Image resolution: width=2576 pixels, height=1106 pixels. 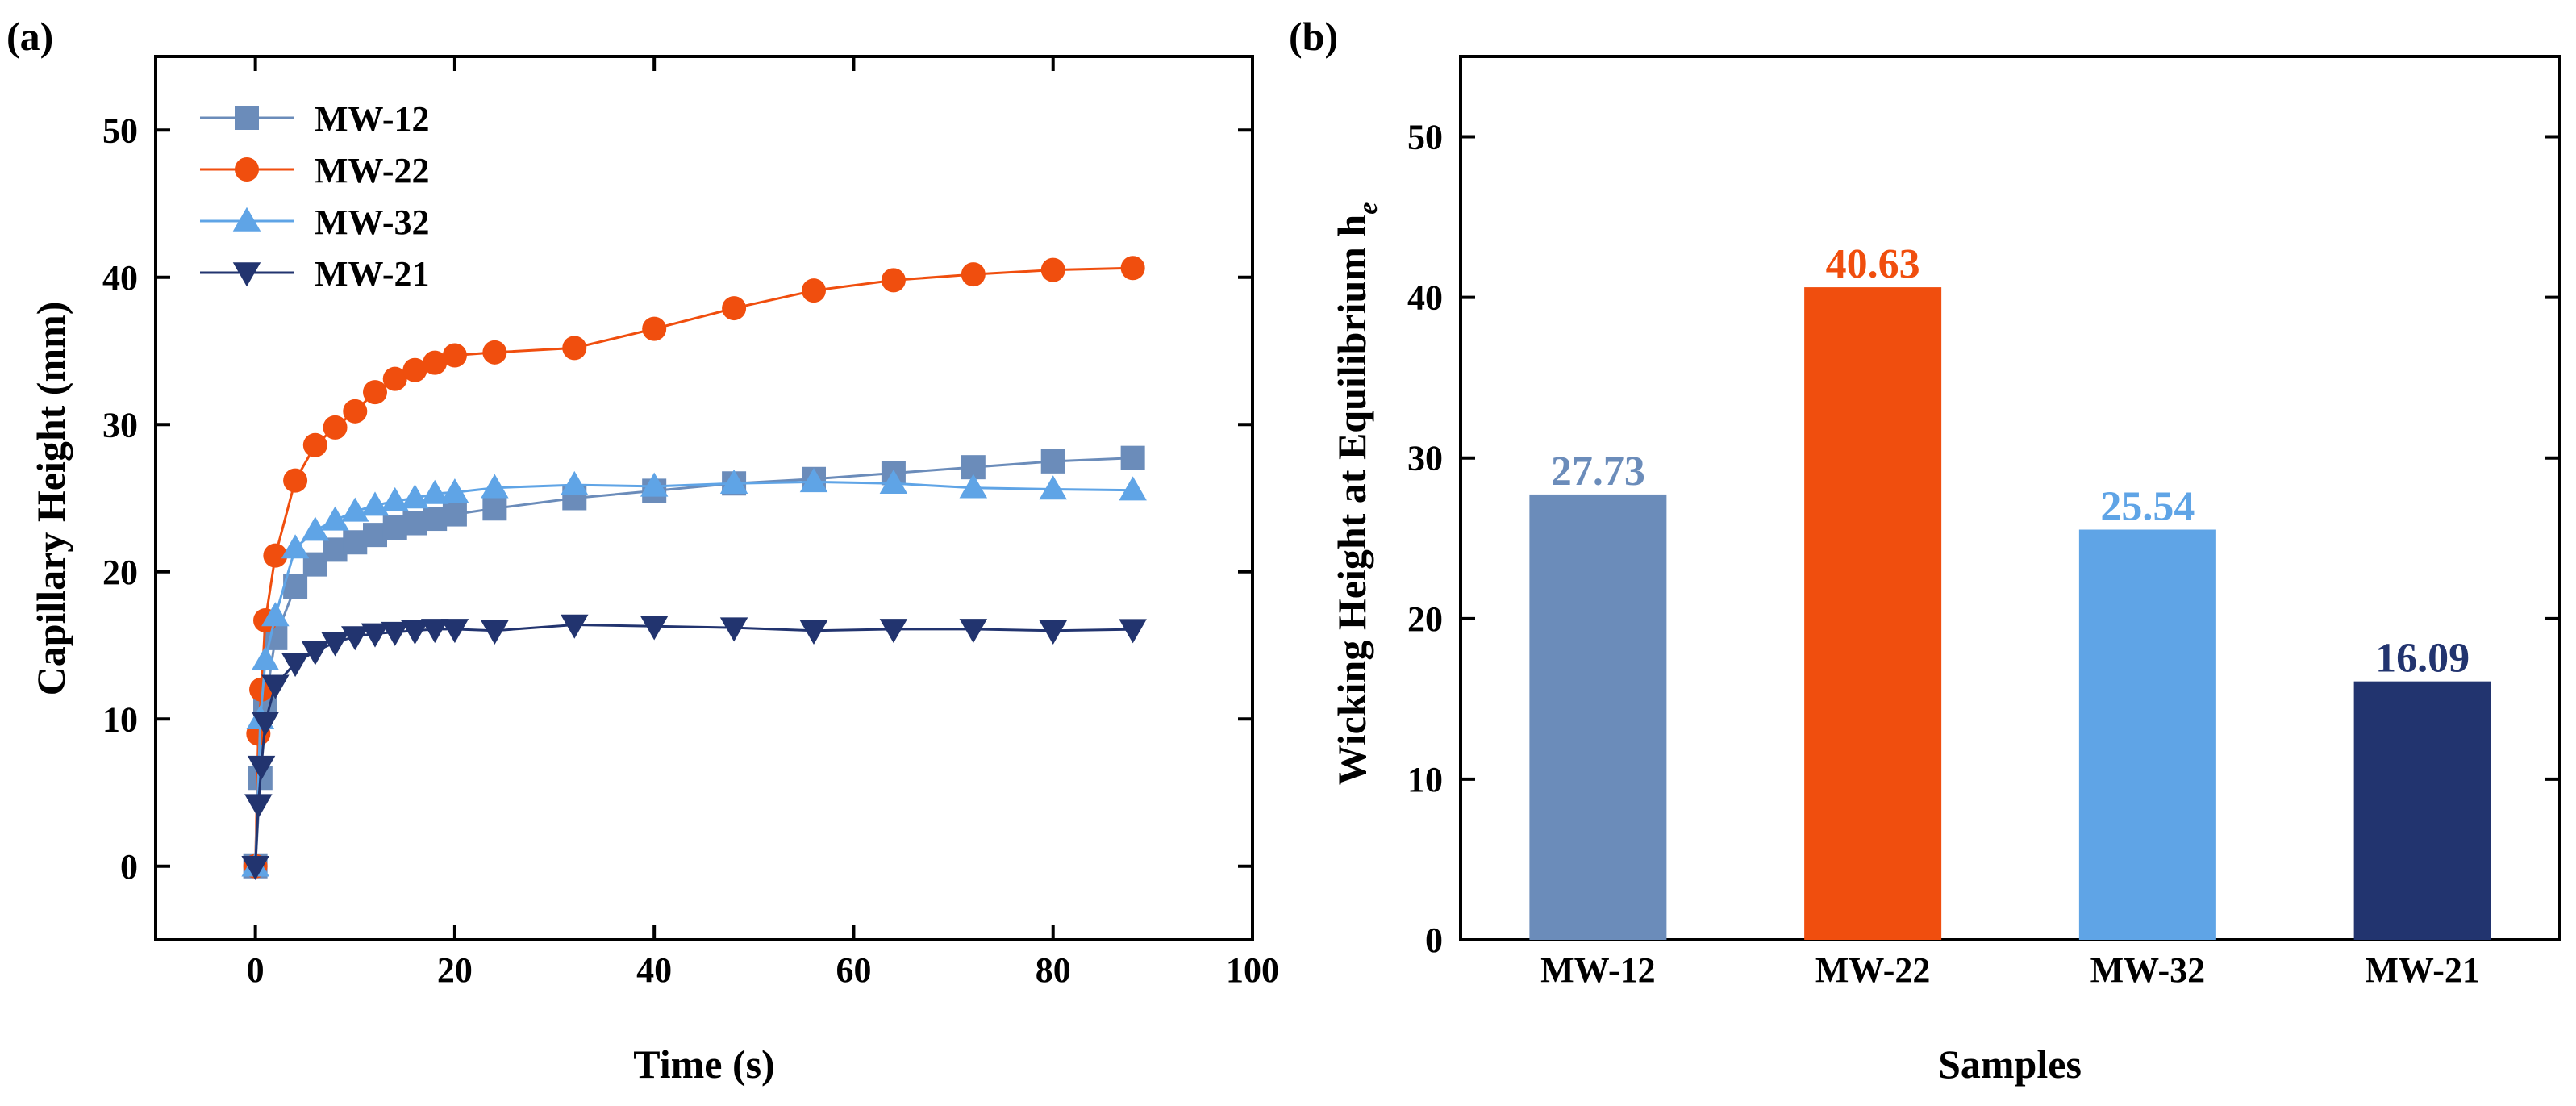 What do you see at coordinates (654, 970) in the screenshot?
I see `panel-a-x-tick-label: 40` at bounding box center [654, 970].